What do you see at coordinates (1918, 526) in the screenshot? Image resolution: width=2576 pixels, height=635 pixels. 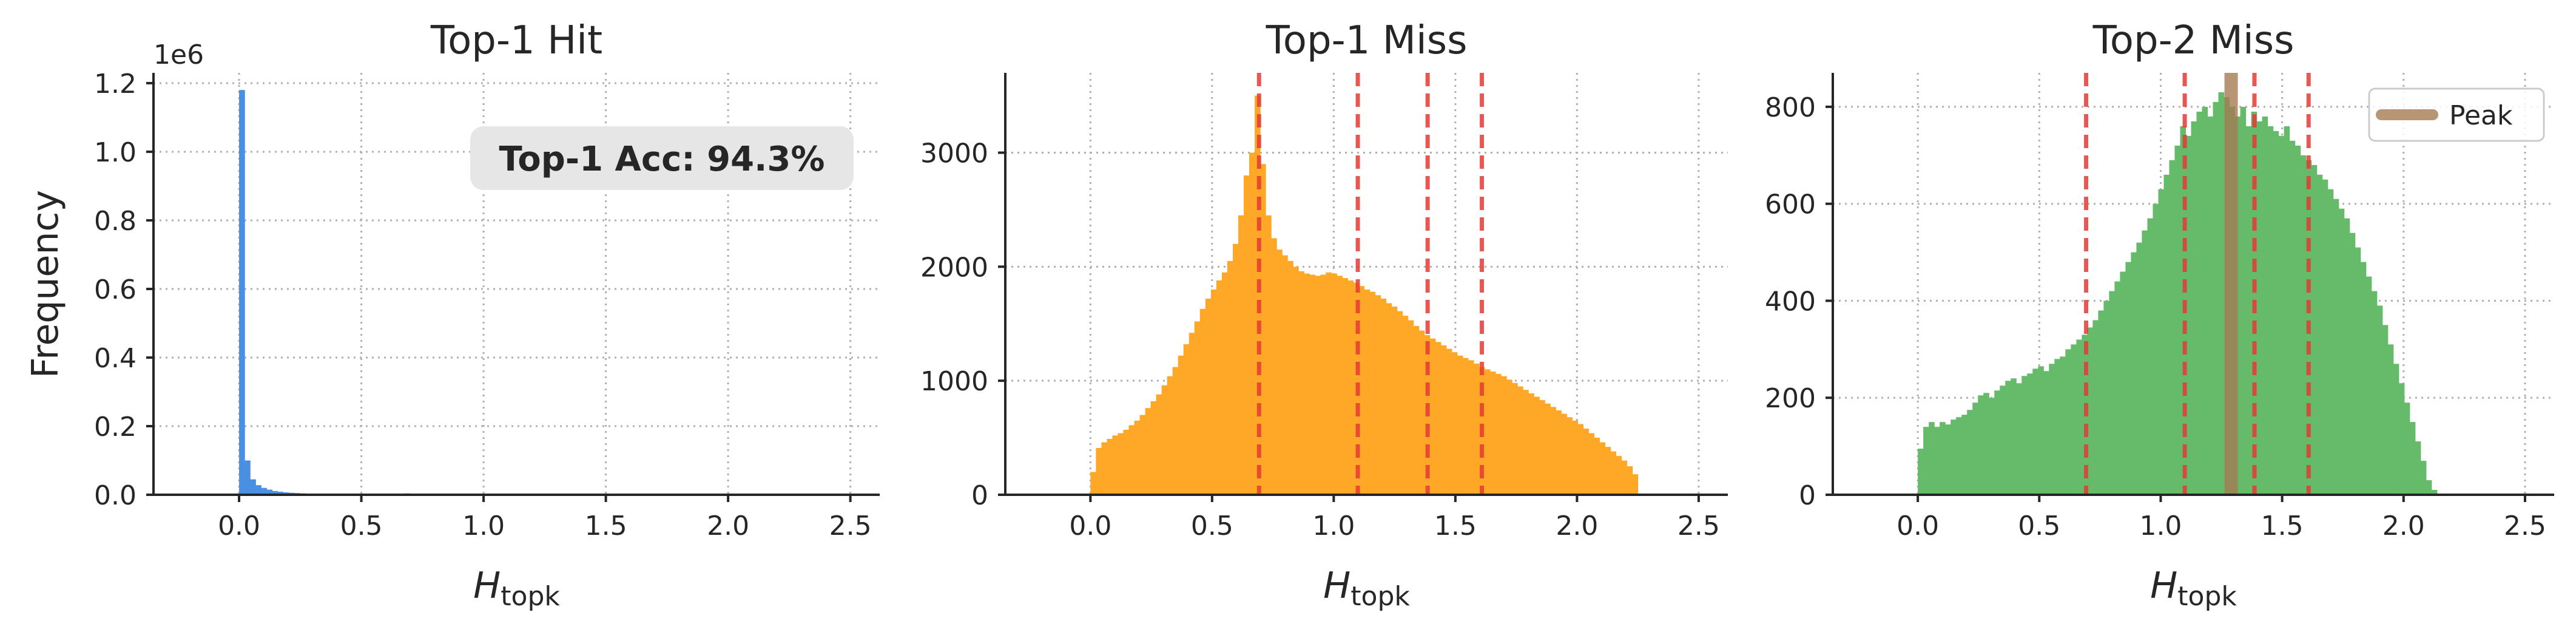 I see `x-tick-label: 0.0` at bounding box center [1918, 526].